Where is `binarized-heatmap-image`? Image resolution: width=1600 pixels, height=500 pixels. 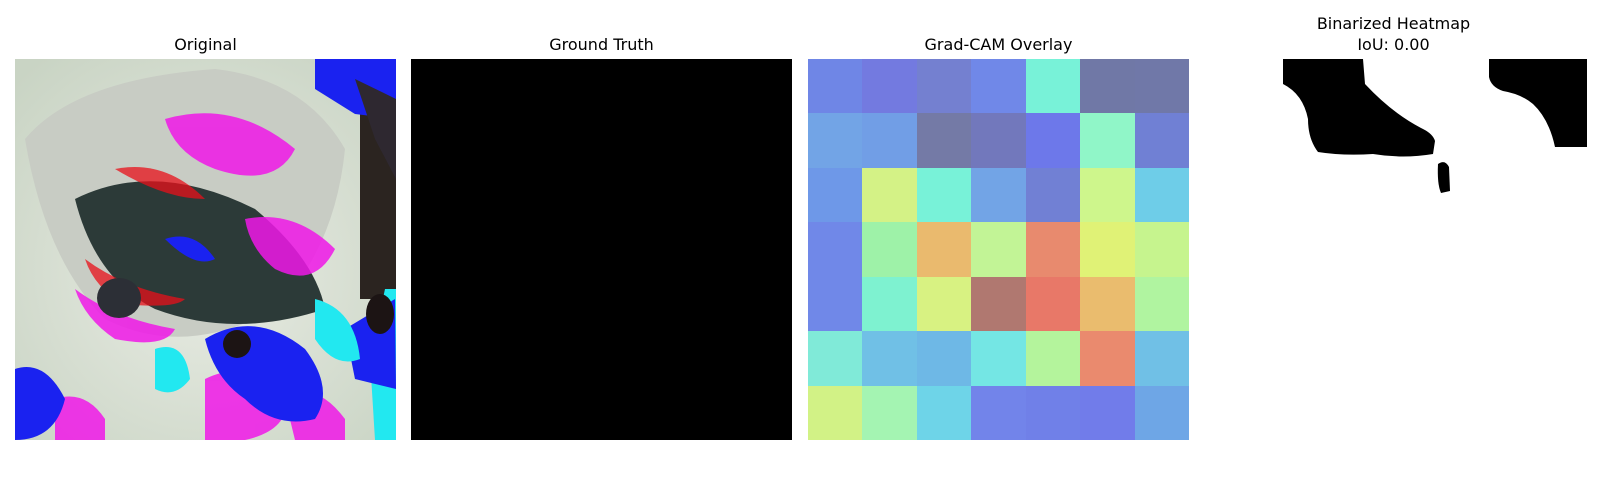 binarized-heatmap-image is located at coordinates (1435, 129).